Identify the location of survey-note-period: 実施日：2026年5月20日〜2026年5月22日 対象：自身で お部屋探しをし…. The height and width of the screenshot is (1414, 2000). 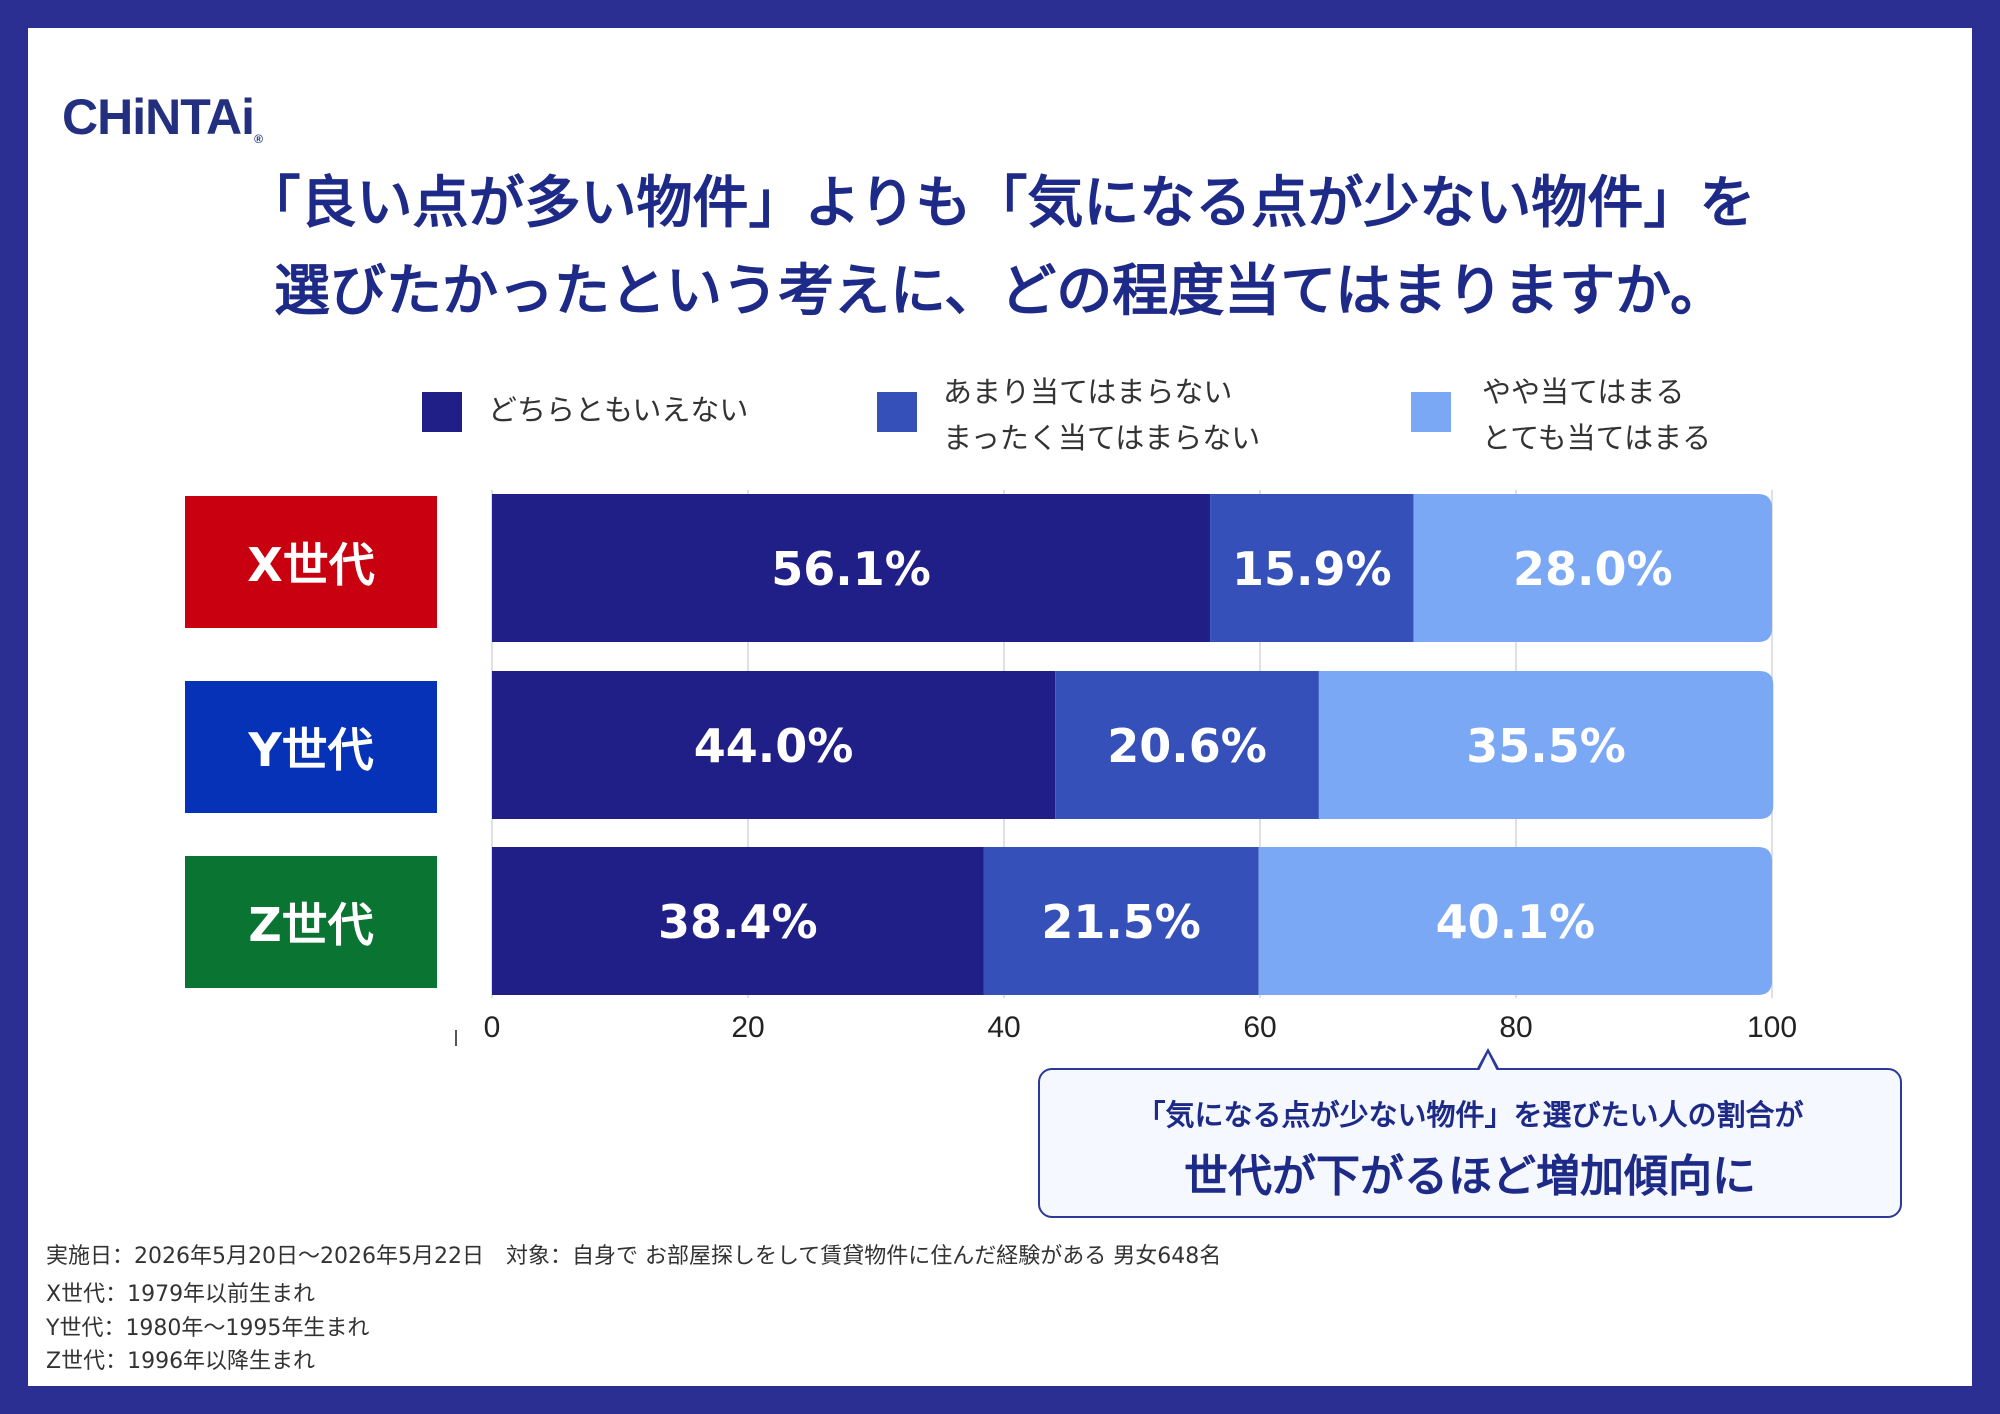
(634, 1256).